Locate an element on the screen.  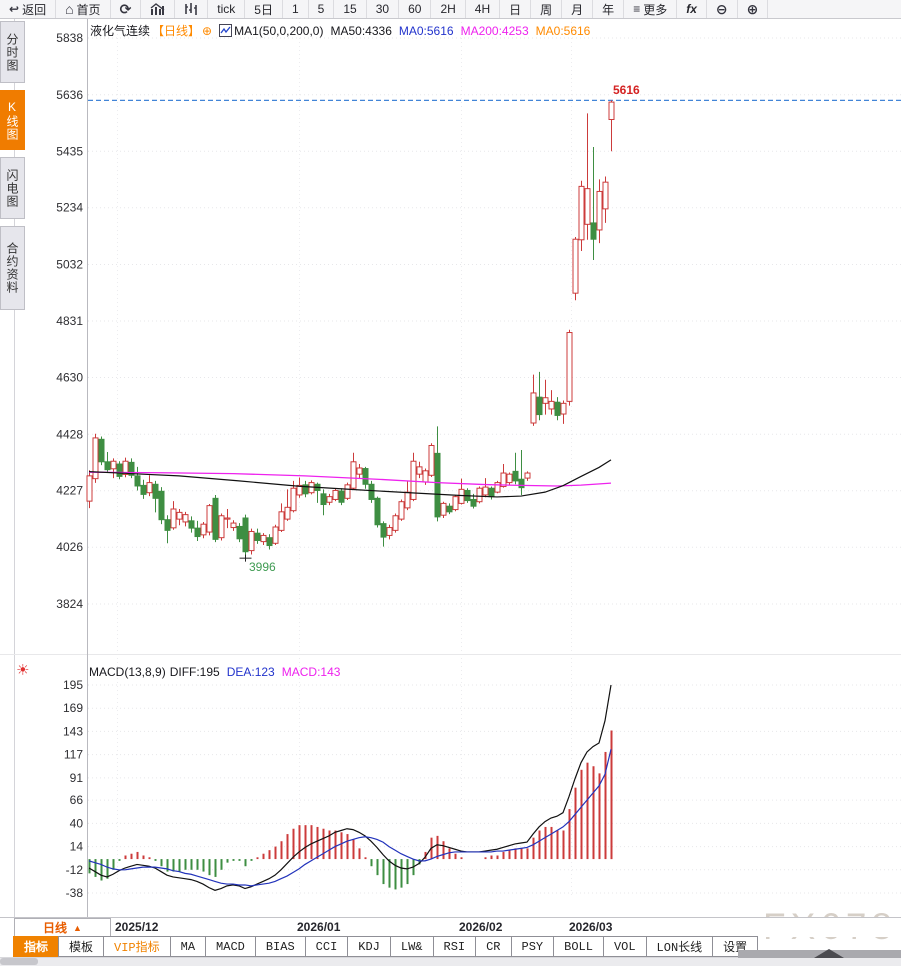
tab-cr: CR is located at coordinates (493, 946).